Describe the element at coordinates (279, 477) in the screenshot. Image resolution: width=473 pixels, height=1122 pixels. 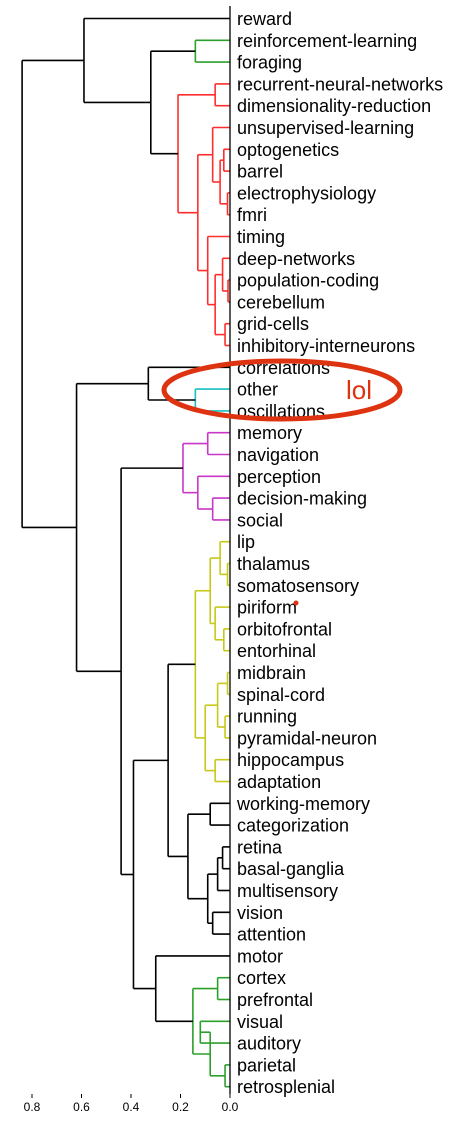
I see `leaf-label-perception: perception` at that location.